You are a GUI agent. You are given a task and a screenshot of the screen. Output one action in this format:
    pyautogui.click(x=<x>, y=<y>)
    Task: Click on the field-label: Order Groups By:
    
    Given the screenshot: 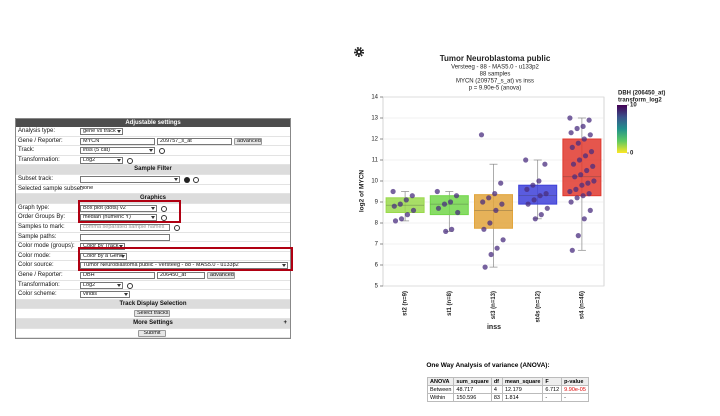 What is the action you would take?
    pyautogui.click(x=42, y=217)
    